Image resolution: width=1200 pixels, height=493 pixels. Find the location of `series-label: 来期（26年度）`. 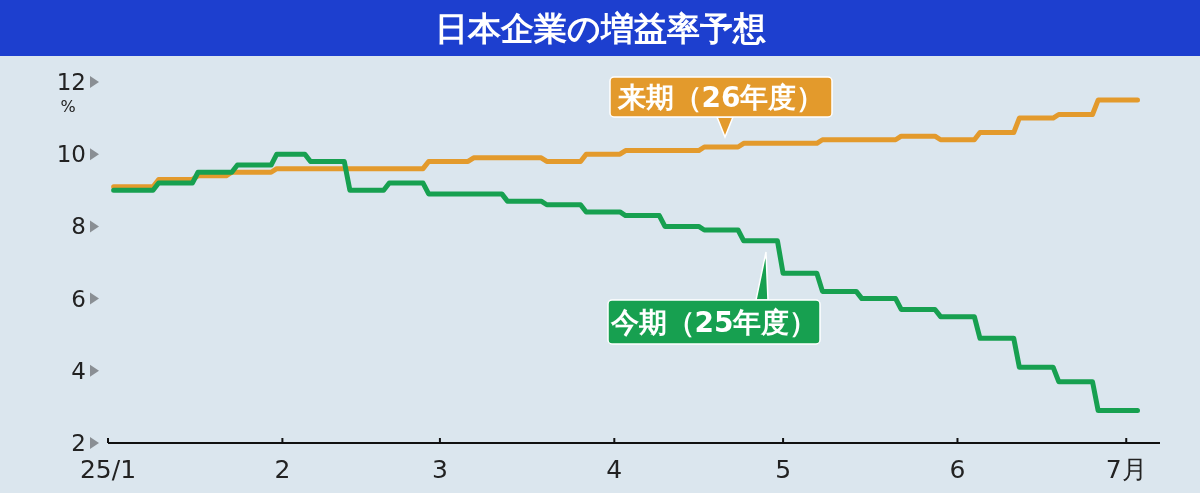

series-label: 来期（26年度） is located at coordinates (720, 97).